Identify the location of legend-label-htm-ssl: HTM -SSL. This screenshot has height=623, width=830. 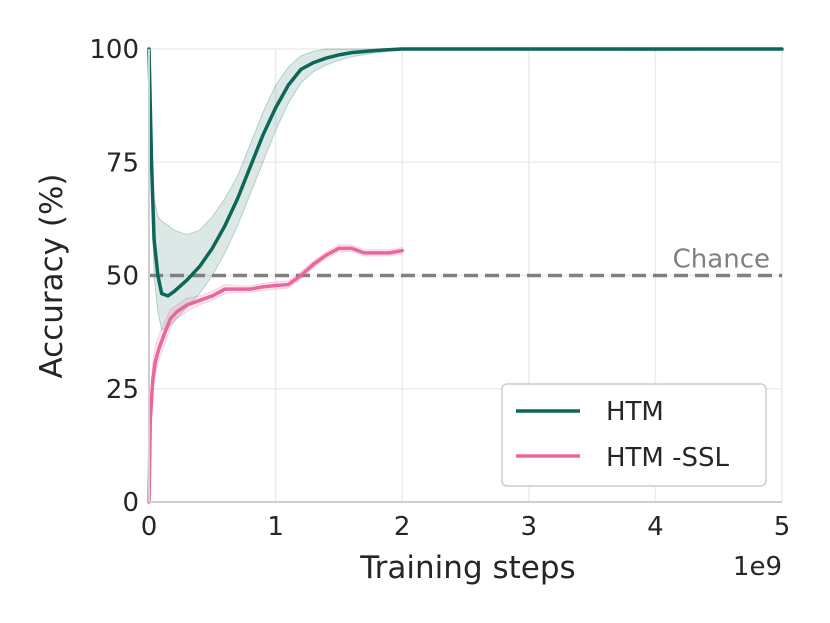
(668, 458).